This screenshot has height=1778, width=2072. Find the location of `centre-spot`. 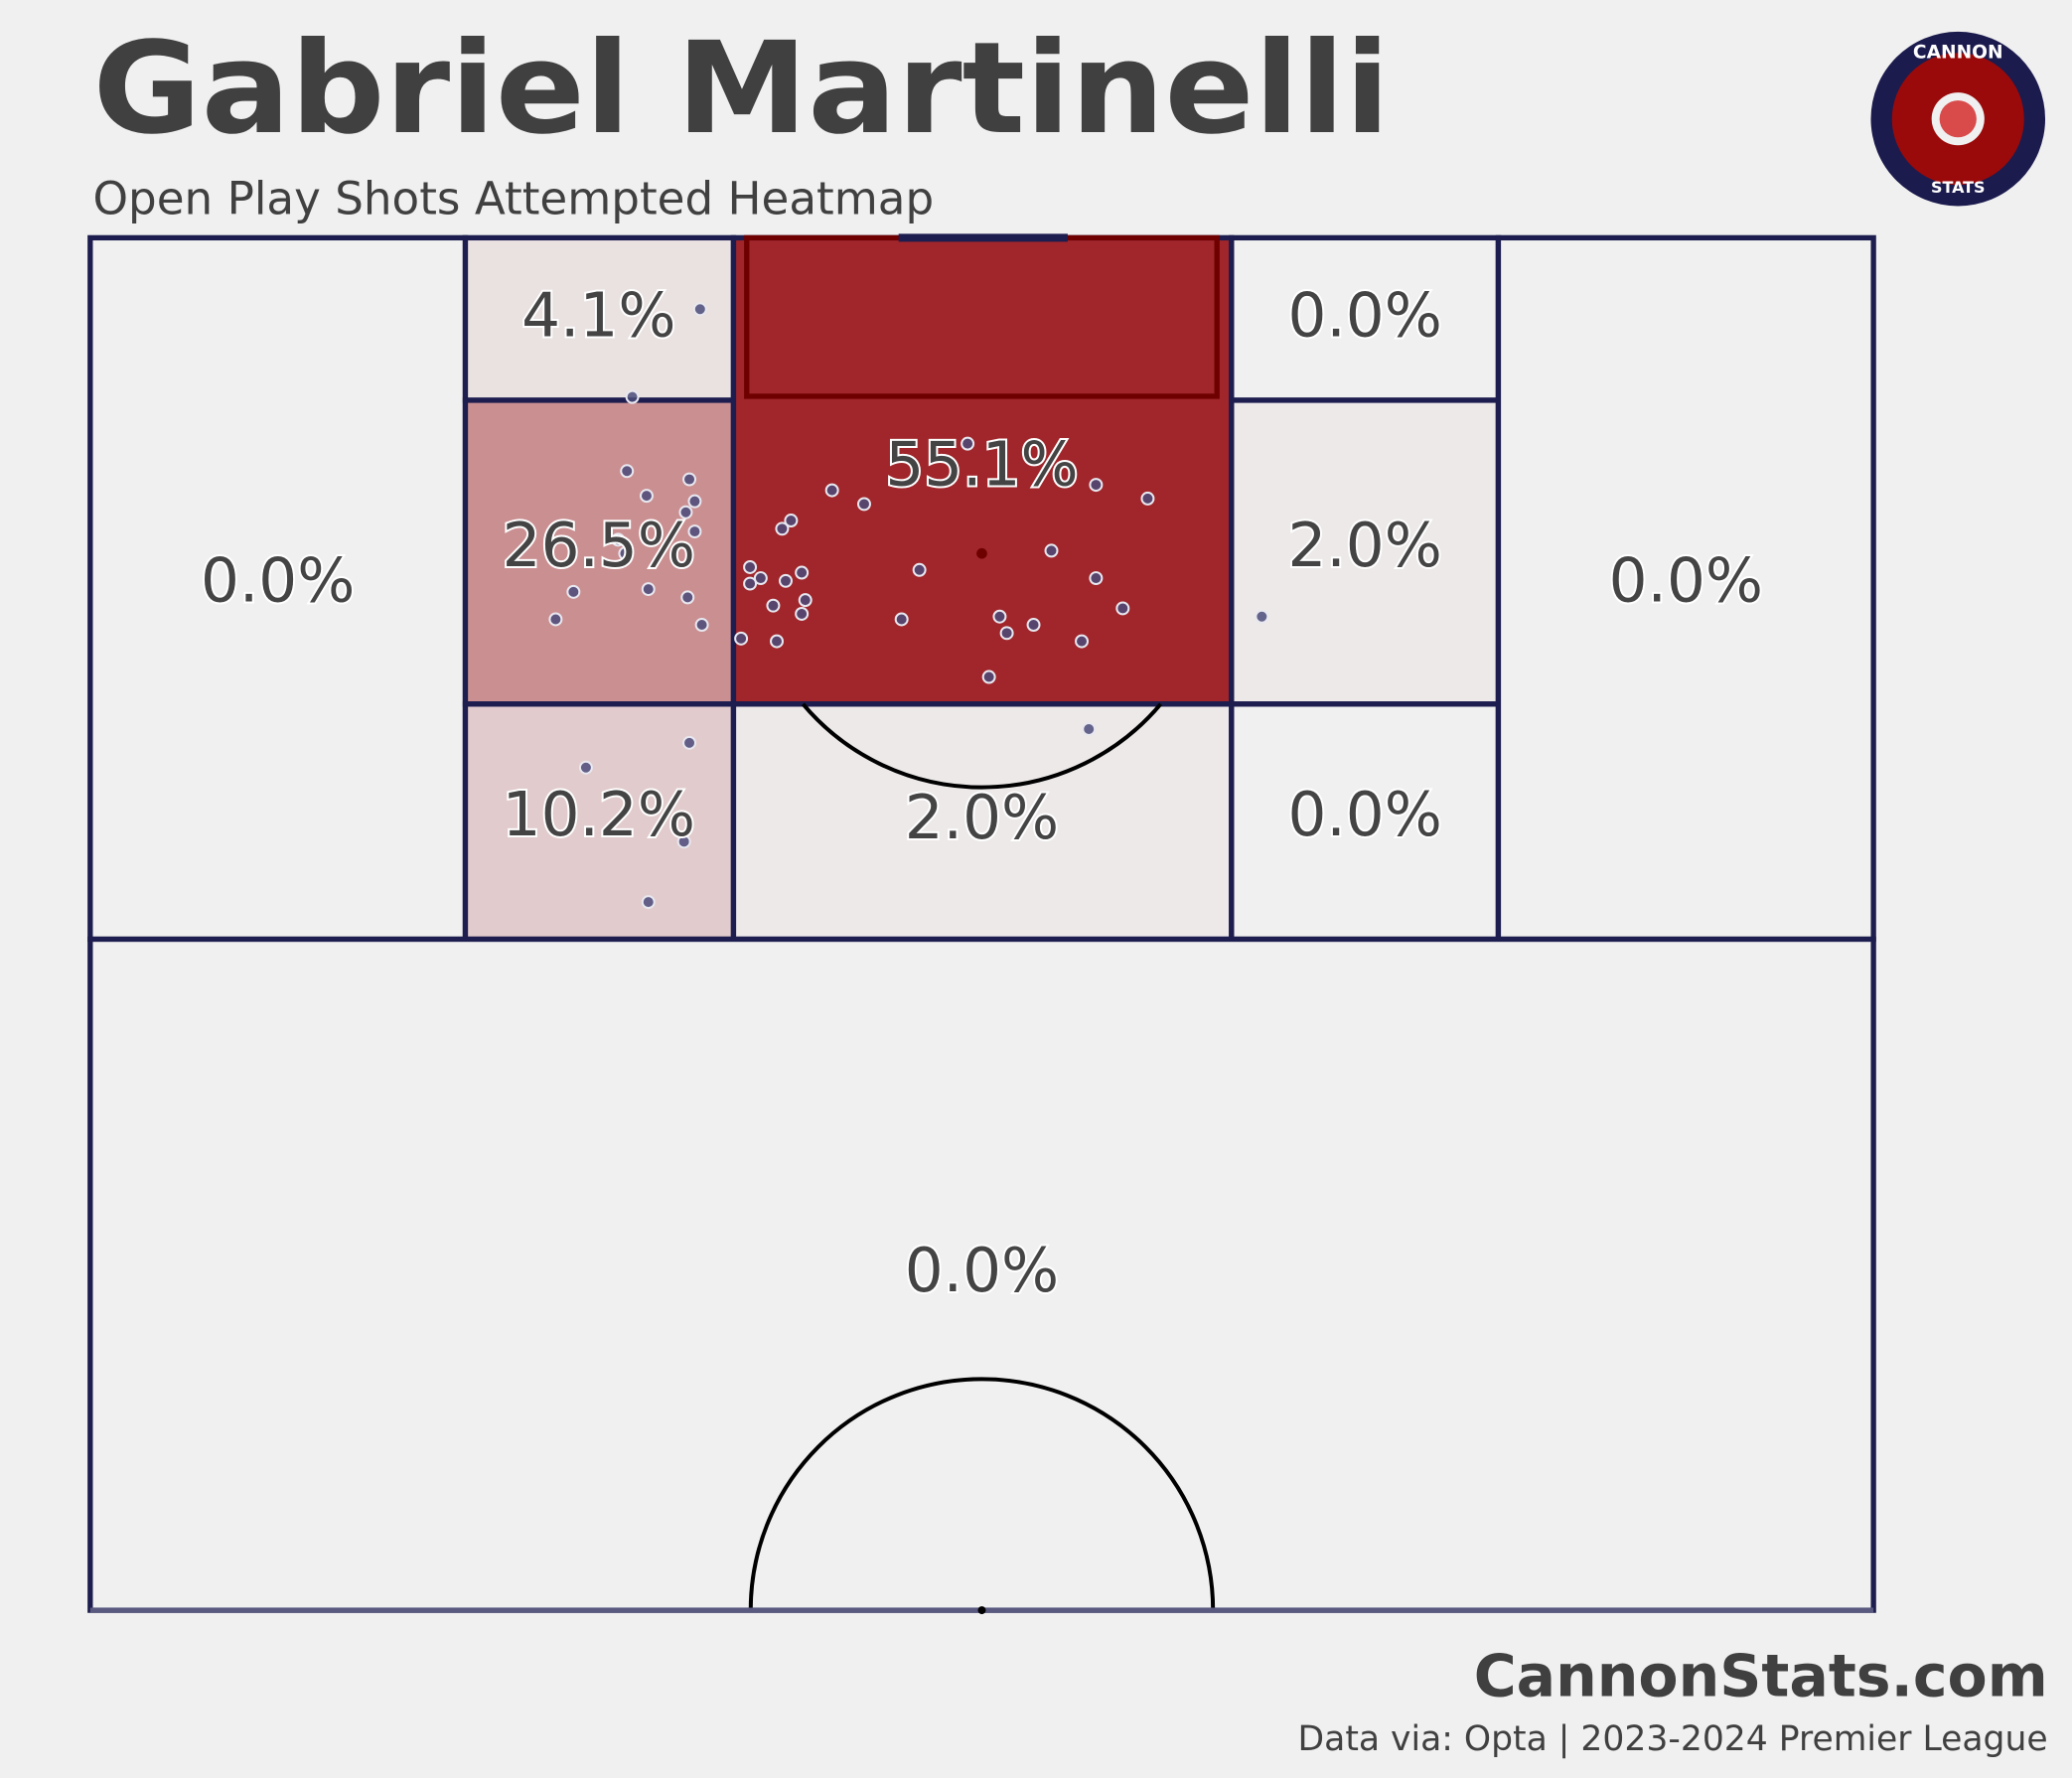

centre-spot is located at coordinates (981, 1610).